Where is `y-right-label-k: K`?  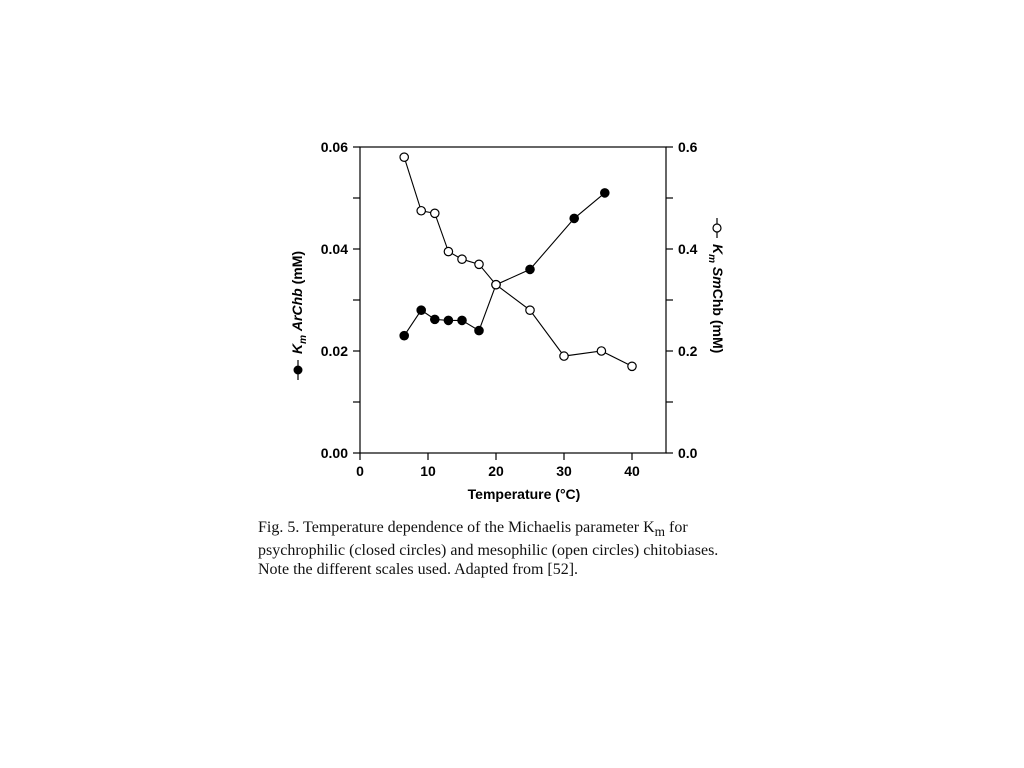 y-right-label-k: K is located at coordinates (718, 249).